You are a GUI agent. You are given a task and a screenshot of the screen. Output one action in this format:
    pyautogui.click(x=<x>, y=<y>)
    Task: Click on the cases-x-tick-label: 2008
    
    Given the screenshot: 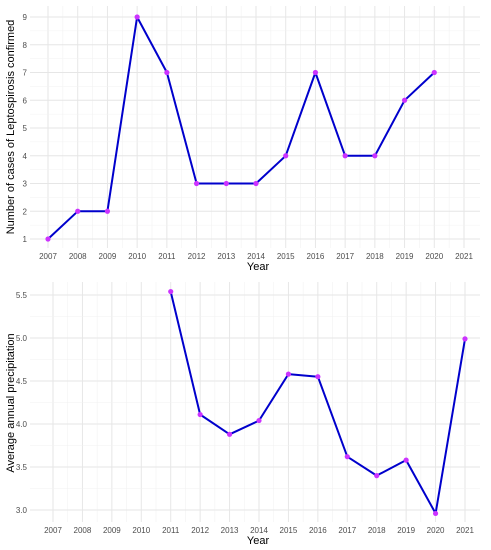 What is the action you would take?
    pyautogui.click(x=78, y=256)
    